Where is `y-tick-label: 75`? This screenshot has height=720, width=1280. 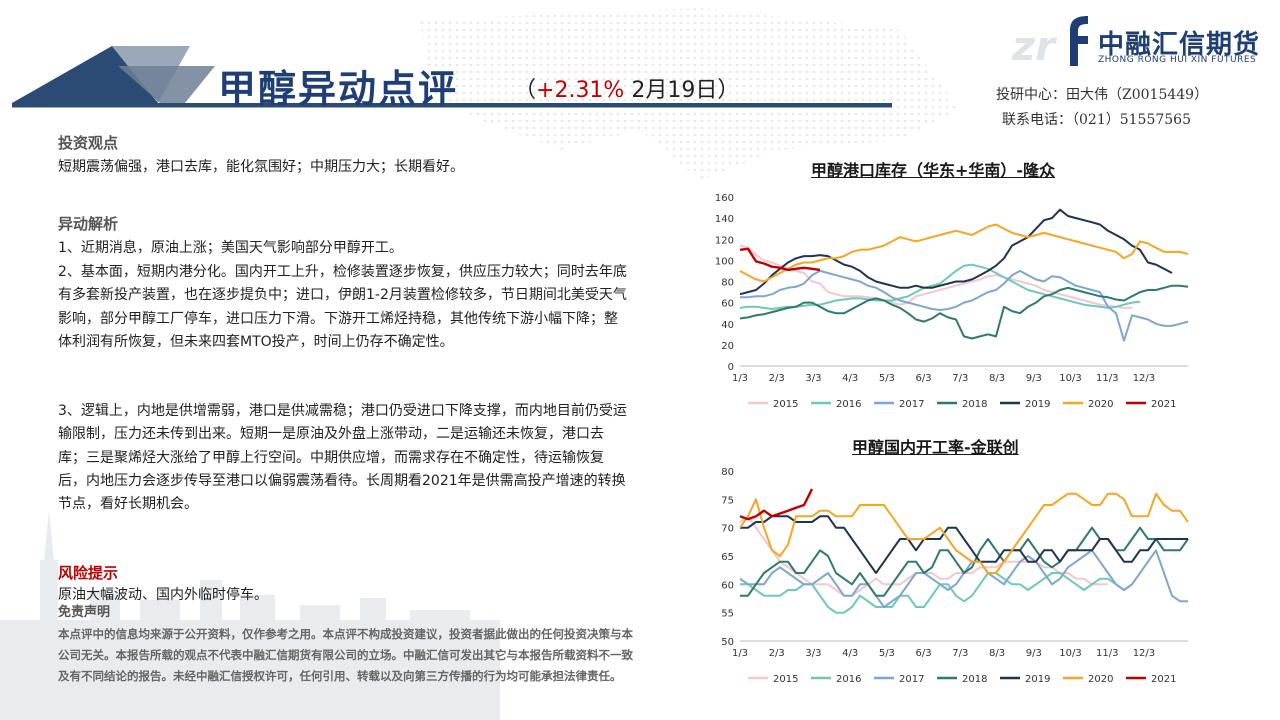 y-tick-label: 75 is located at coordinates (727, 500).